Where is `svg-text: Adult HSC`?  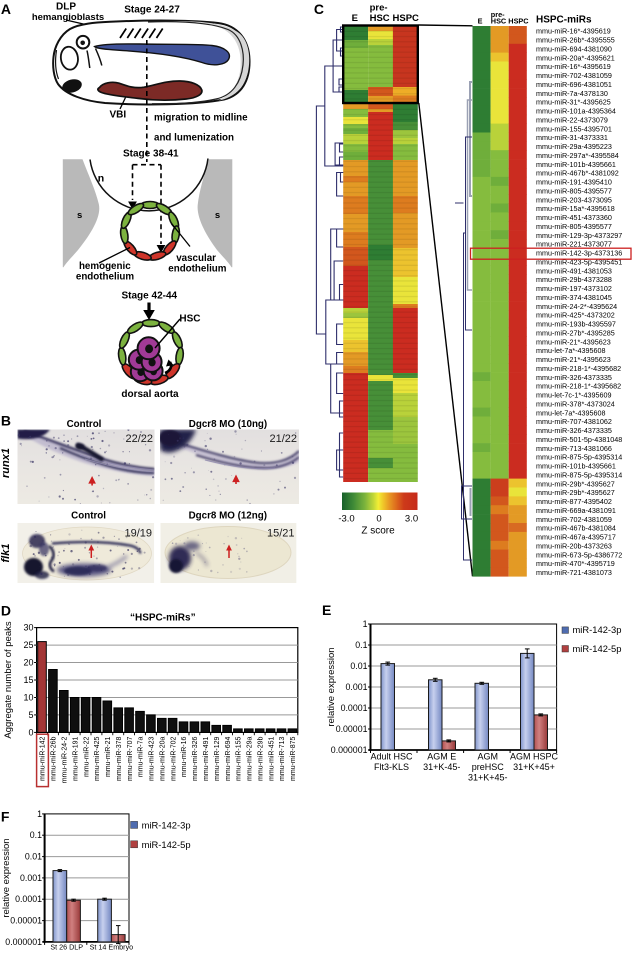 svg-text: Adult HSC is located at coordinates (391, 757).